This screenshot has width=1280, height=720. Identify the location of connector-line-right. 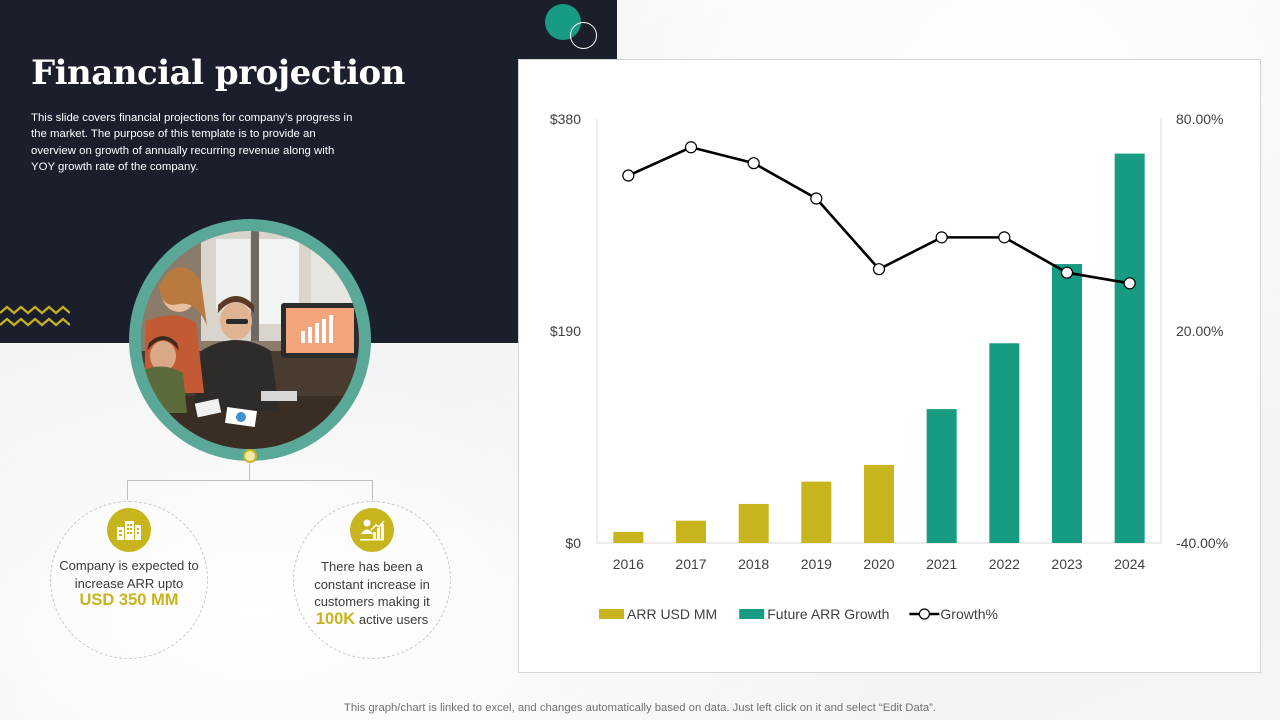
(372, 490).